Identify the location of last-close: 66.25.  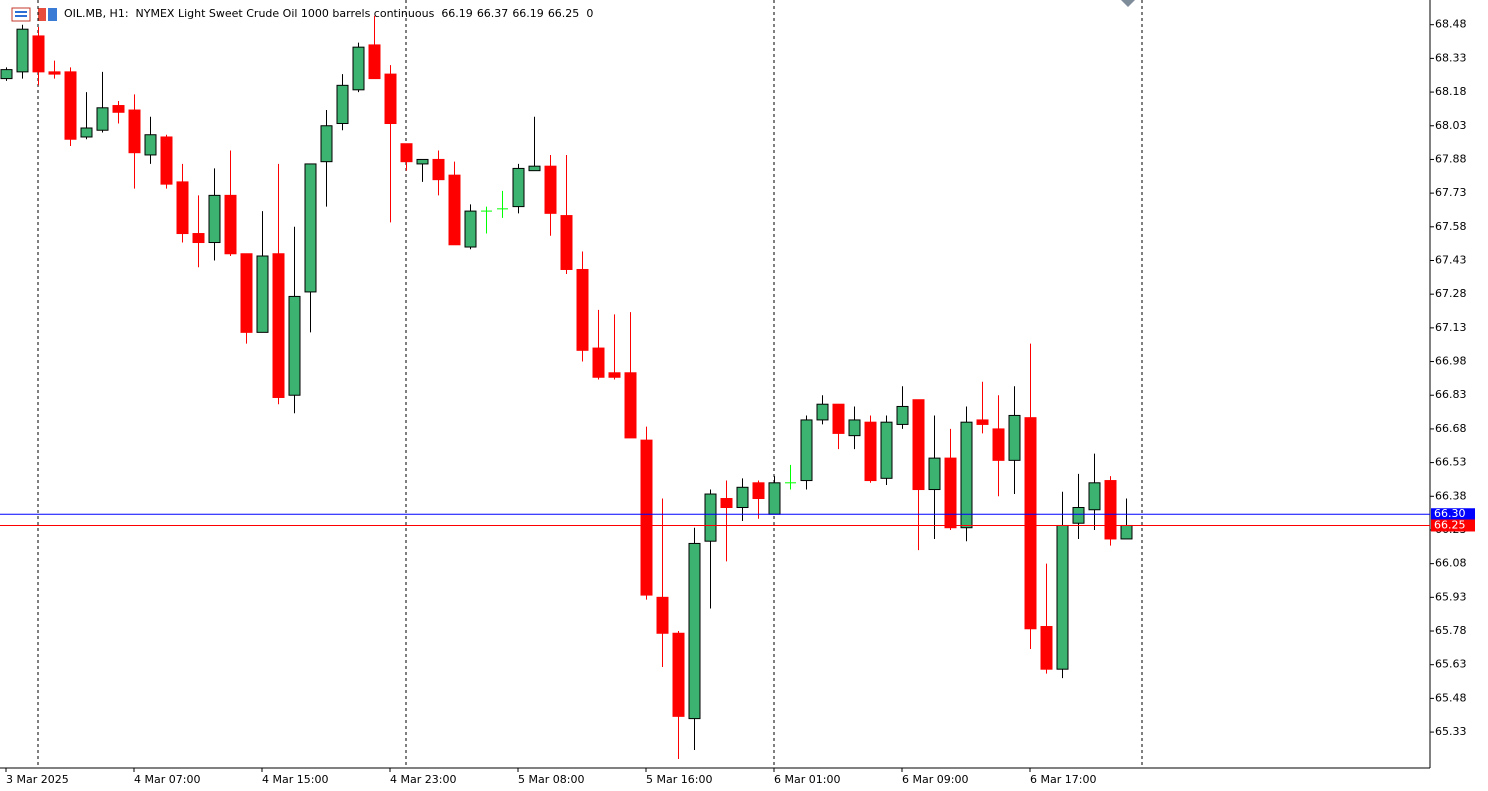
(564, 13).